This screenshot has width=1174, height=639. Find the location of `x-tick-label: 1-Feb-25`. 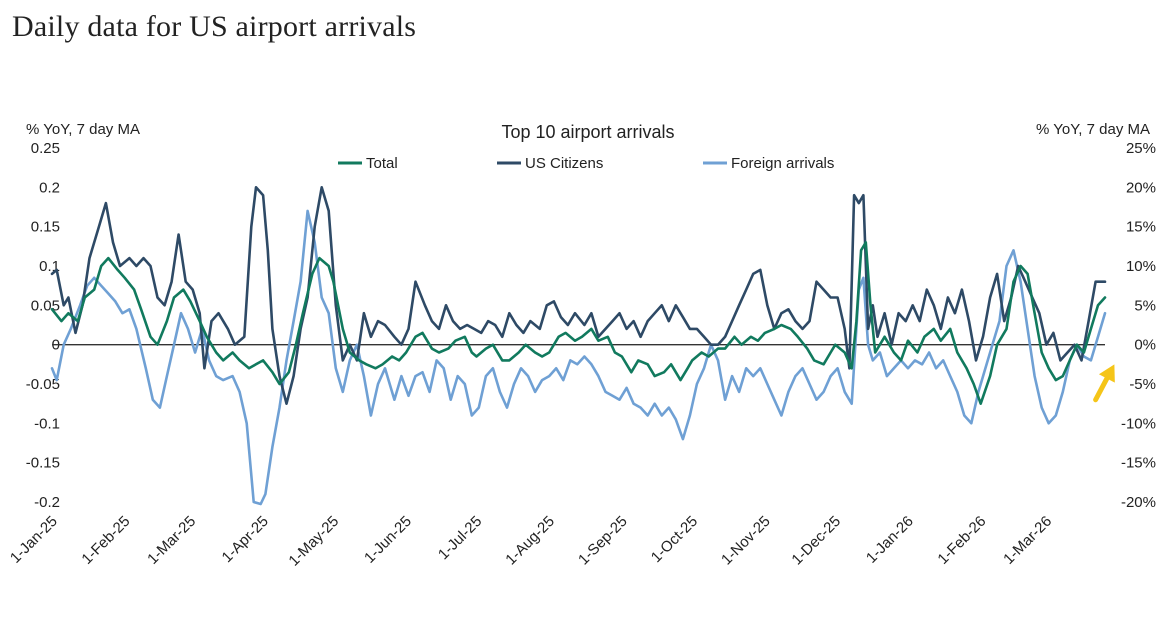

x-tick-label: 1-Feb-25 is located at coordinates (105, 540).